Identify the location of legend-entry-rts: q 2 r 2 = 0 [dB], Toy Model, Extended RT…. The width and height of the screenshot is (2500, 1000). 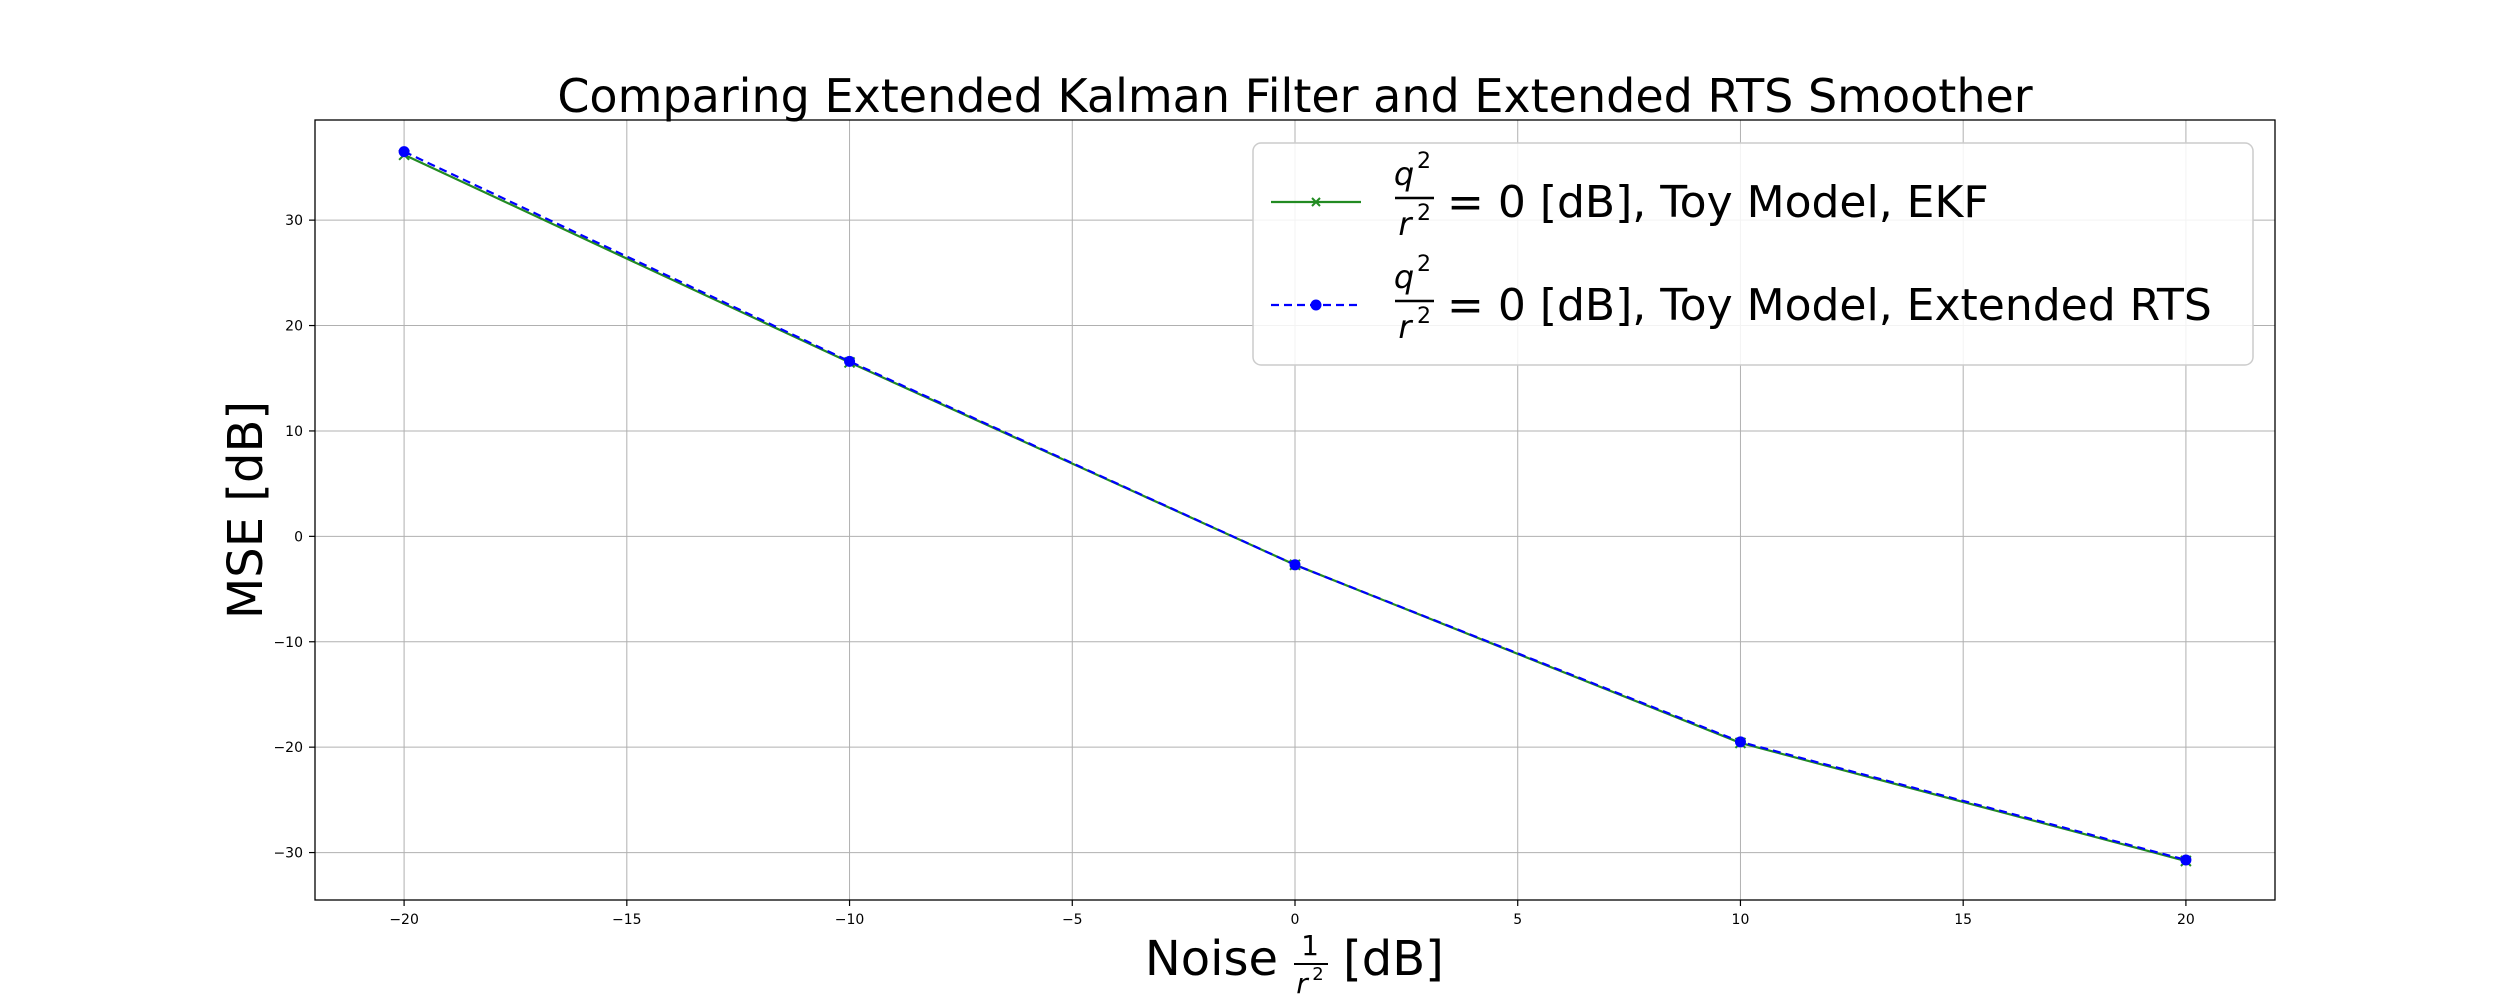
(1741, 299).